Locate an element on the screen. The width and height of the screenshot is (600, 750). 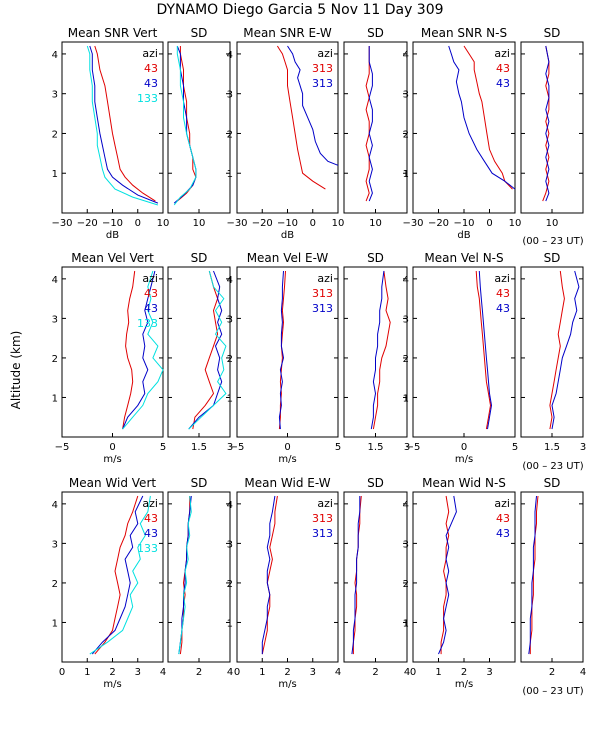
panel-snr-ns: Mean SNR N-S 1 2 3 4 −30 −20 −10 0 10 dB azi 43 43 is located at coordinates (461, 133).